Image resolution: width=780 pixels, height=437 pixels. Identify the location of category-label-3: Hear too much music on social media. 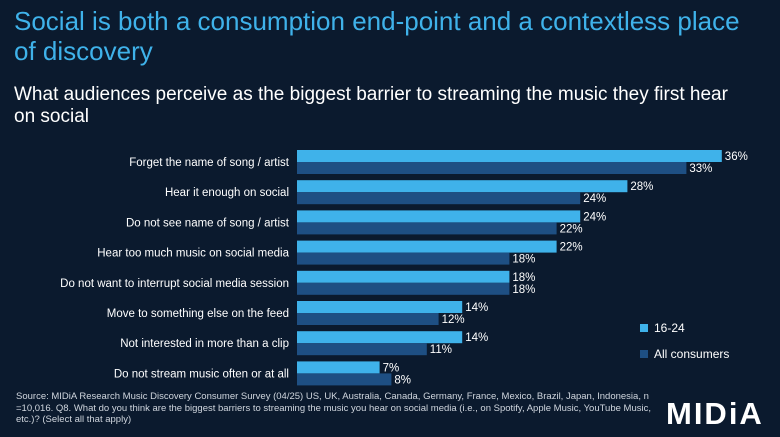
(193, 254).